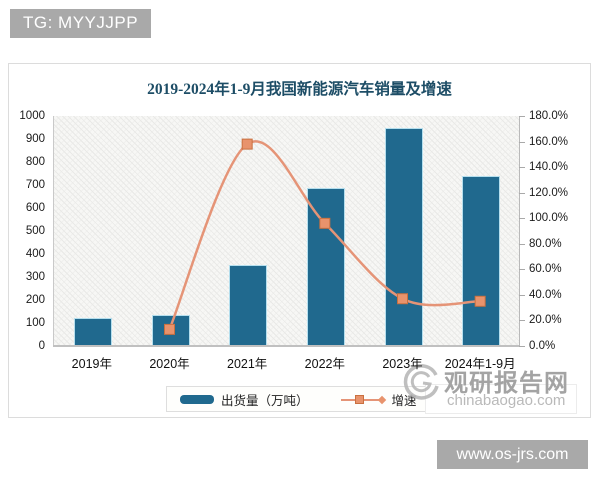 This screenshot has height=480, width=600. Describe the element at coordinates (549, 218) in the screenshot. I see `right-axis-tick: 100.0%` at that location.